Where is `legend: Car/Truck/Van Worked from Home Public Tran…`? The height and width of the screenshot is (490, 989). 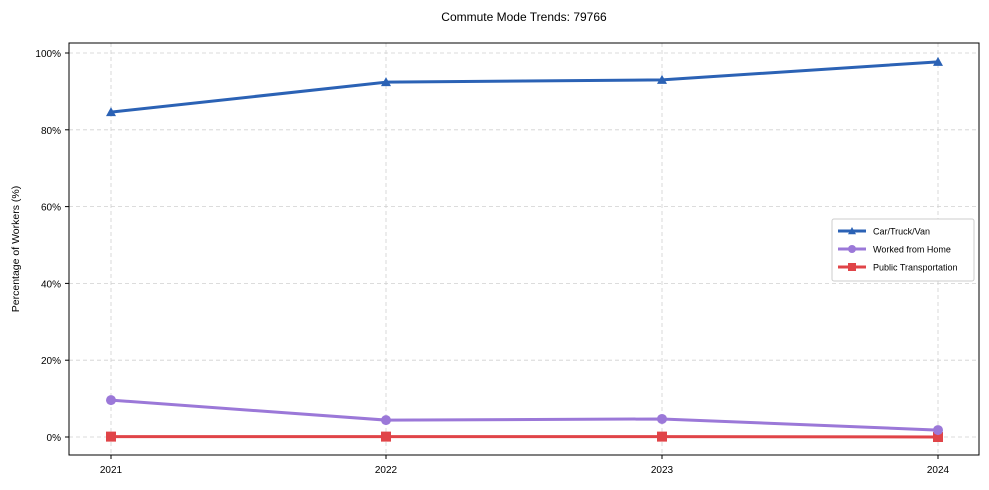
legend: Car/Truck/Van Worked from Home Public Tran… is located at coordinates (903, 250).